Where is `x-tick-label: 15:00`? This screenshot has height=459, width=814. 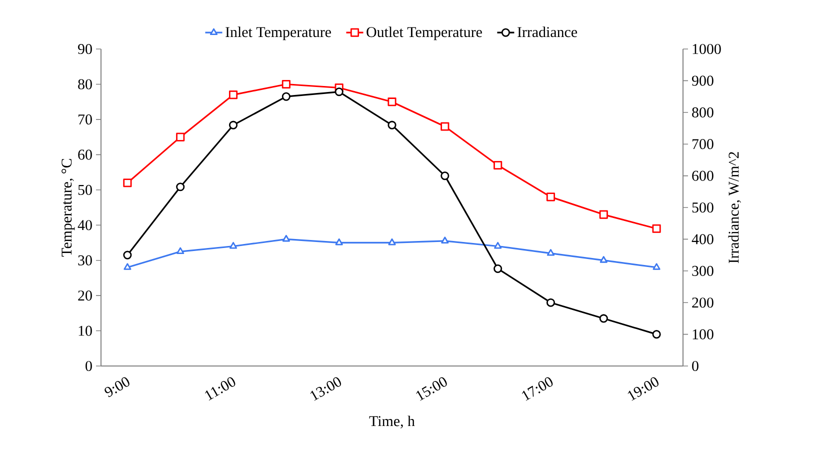 x-tick-label: 15:00 is located at coordinates (431, 389).